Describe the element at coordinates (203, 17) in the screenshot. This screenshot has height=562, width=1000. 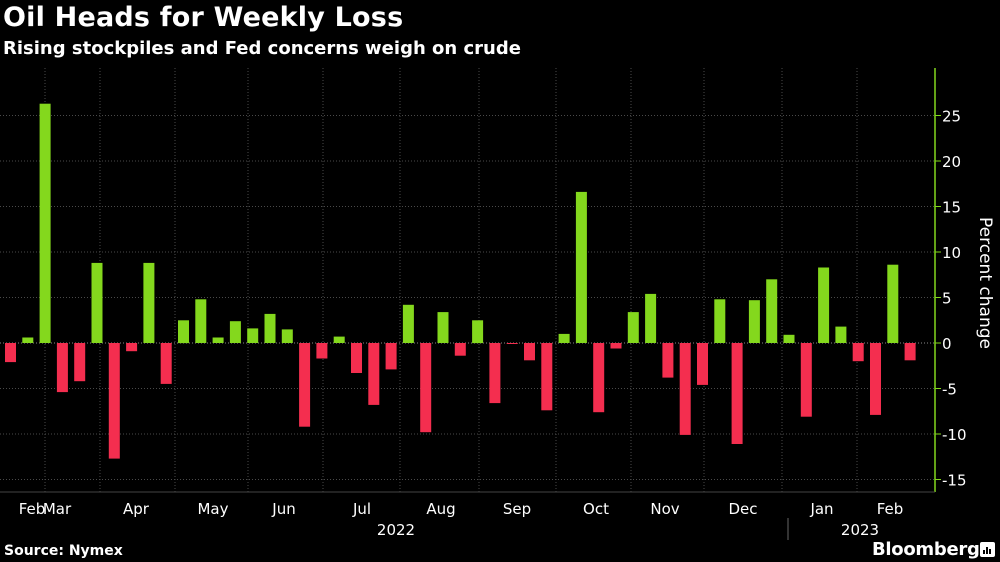
I see `chart-title: Oil Heads for Weekly Loss` at that location.